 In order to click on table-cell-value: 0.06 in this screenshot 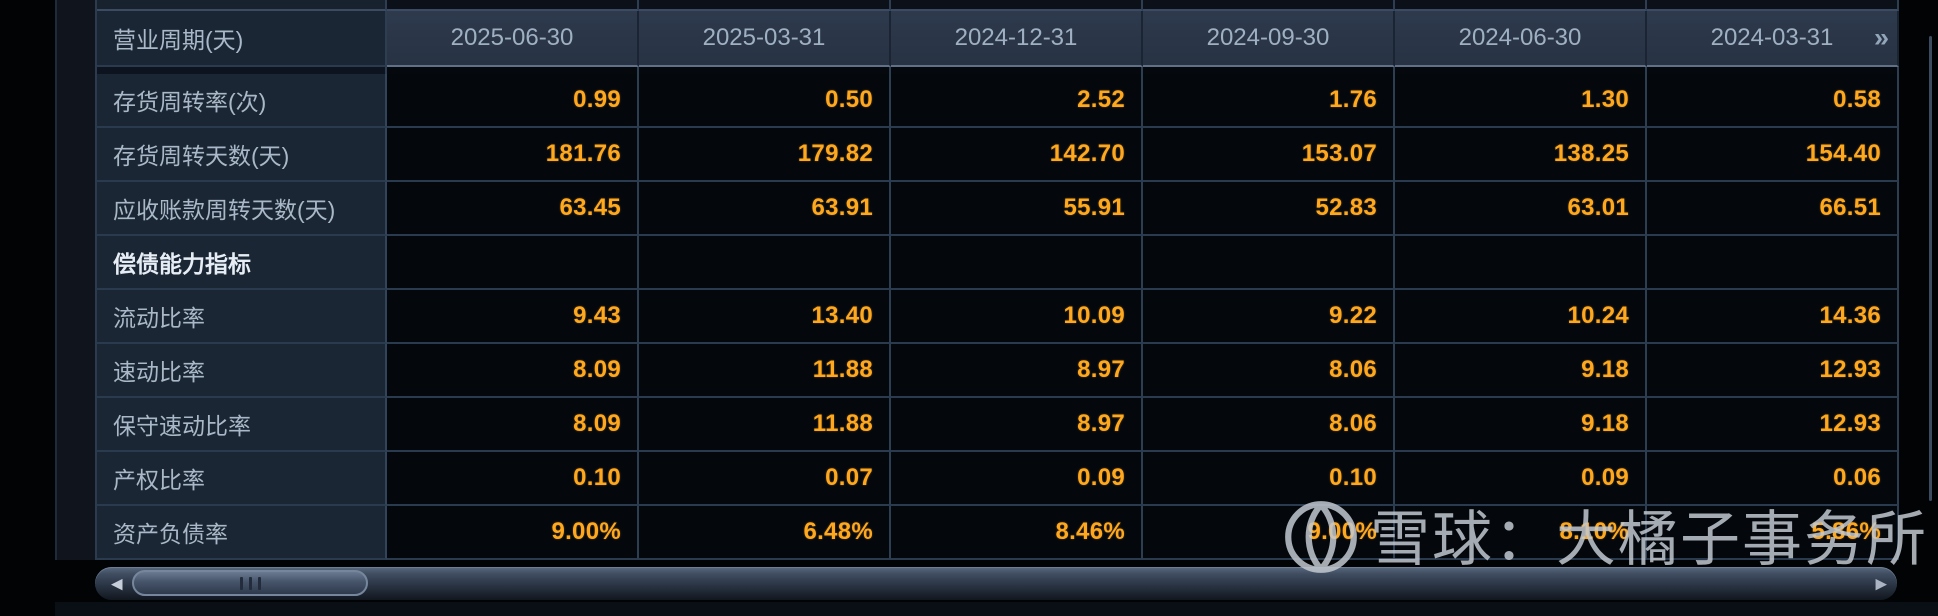, I will do `click(1773, 479)`.